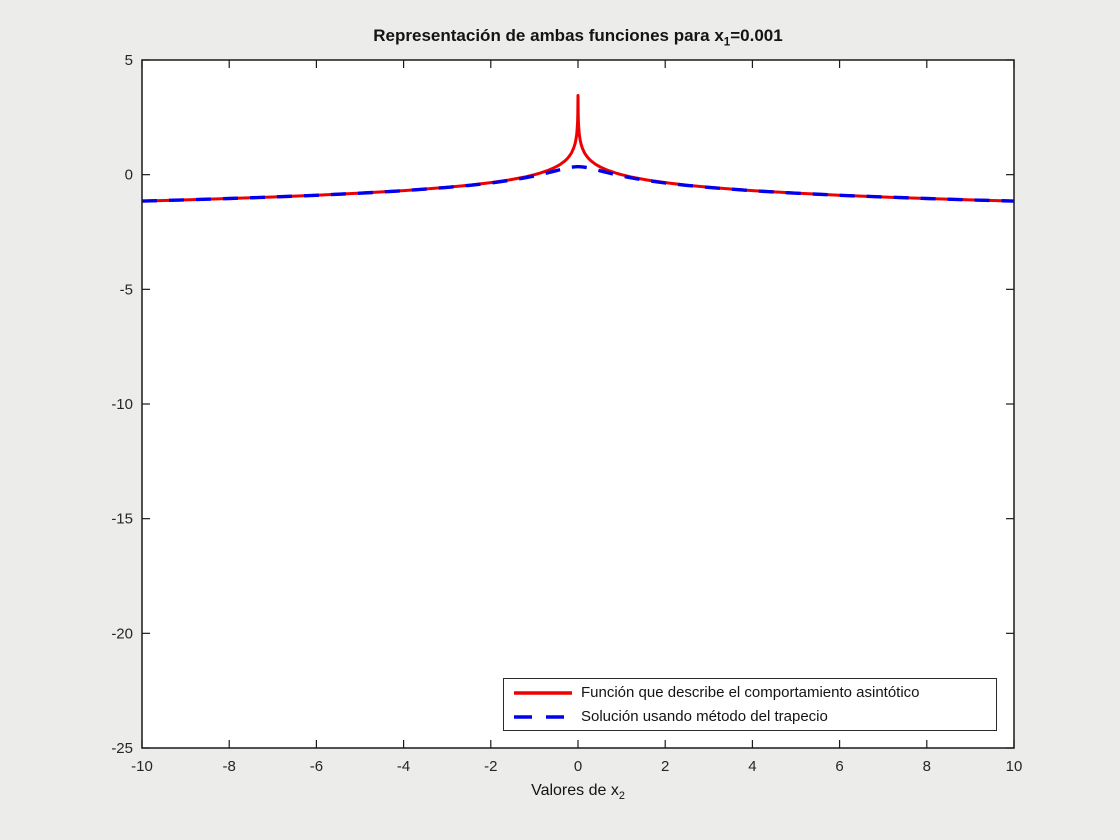 The height and width of the screenshot is (840, 1120). I want to click on x-tick-label: 4, so click(752, 766).